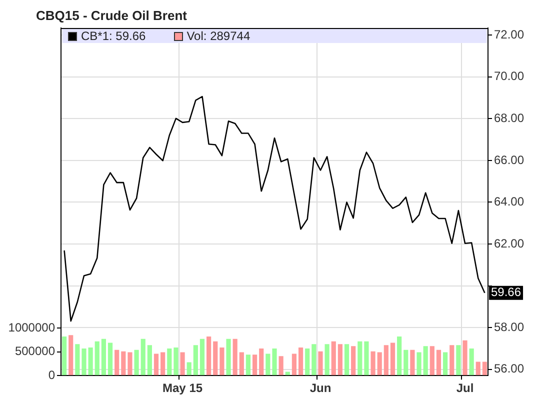 The image size is (554, 398). Describe the element at coordinates (509, 34) in the screenshot. I see `y-tick-label: 72.00` at that location.